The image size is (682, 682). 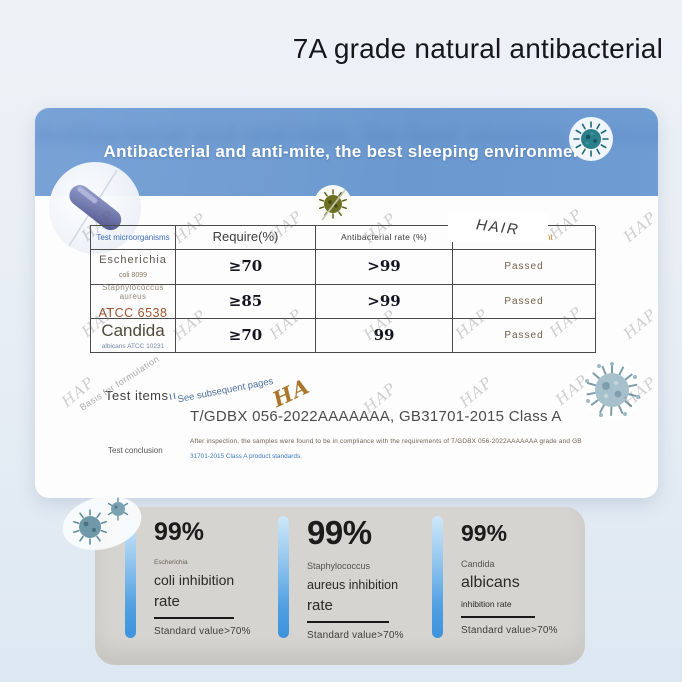 What do you see at coordinates (133, 301) in the screenshot?
I see `table-row-organism: Staphylococcus aureus ATCC 6538` at bounding box center [133, 301].